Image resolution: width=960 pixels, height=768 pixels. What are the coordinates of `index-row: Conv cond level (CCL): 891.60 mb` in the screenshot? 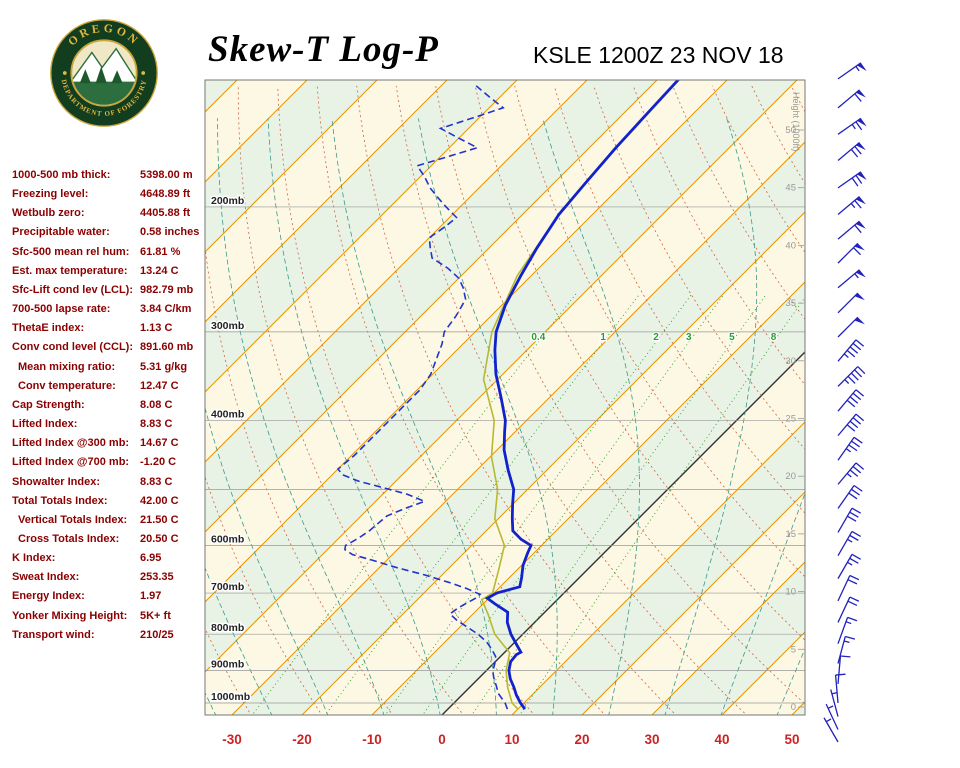 It's located at (112, 347).